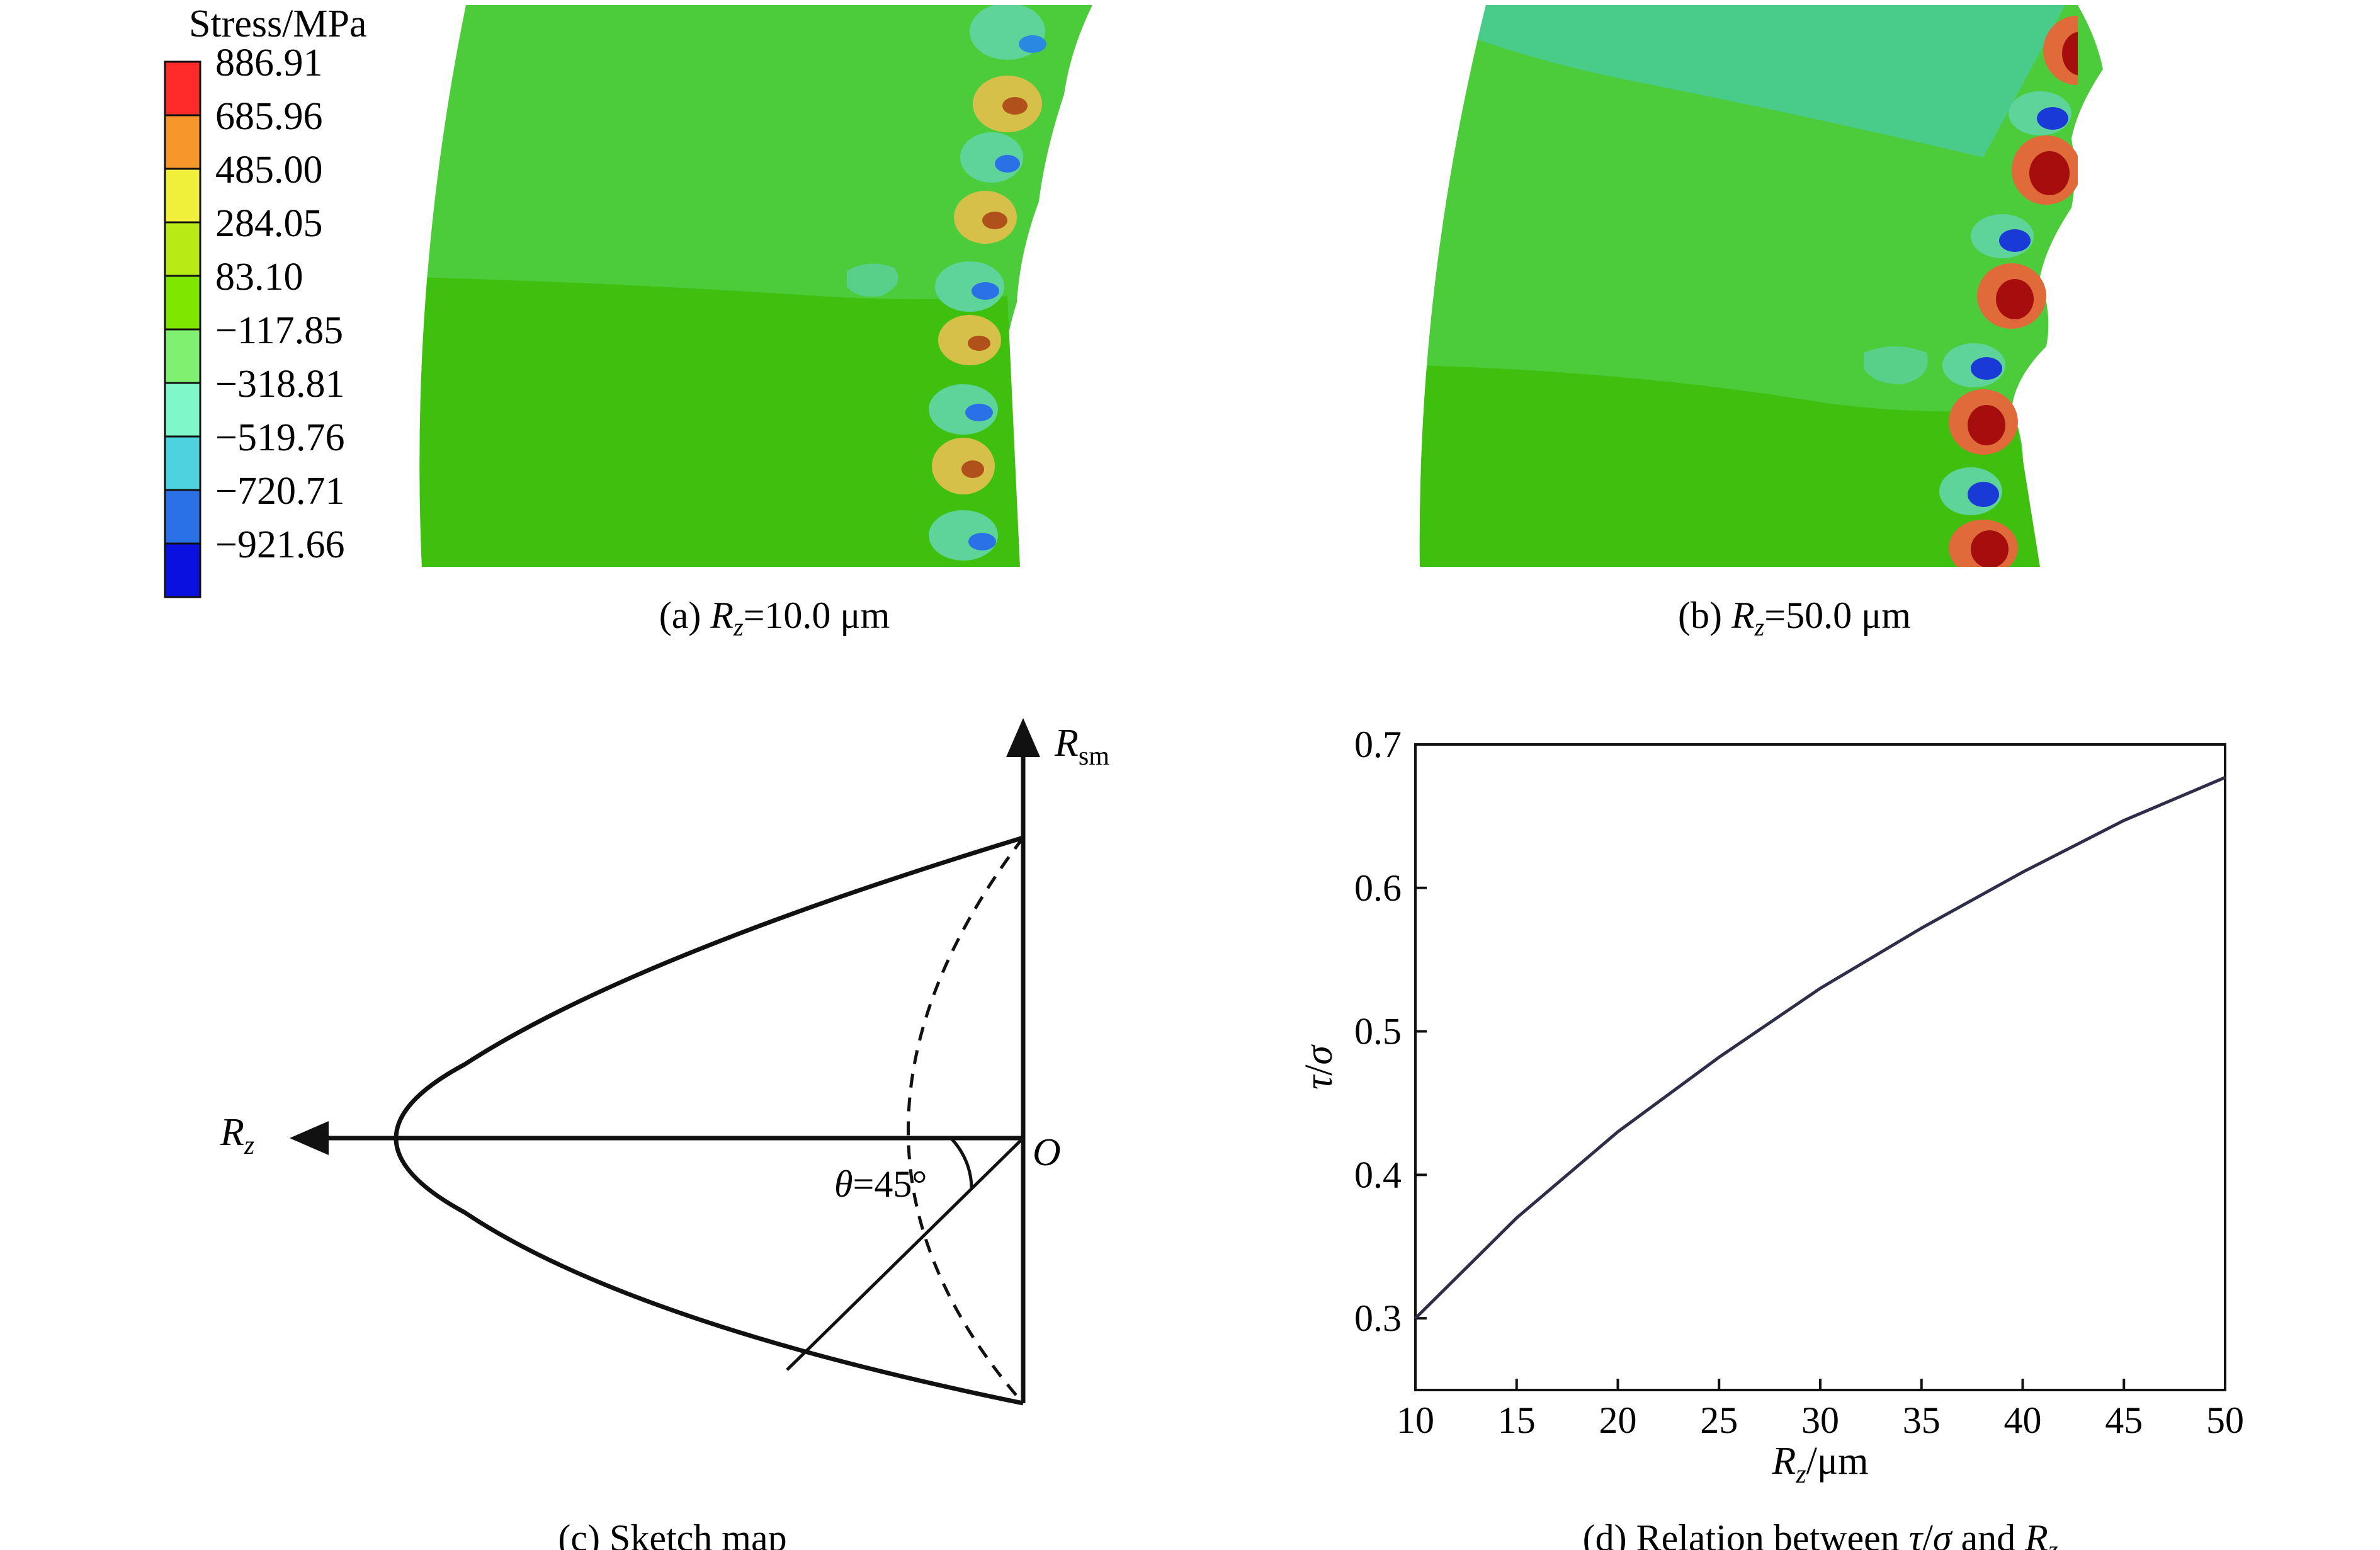 Image resolution: width=2380 pixels, height=1550 pixels. Describe the element at coordinates (1761, 286) in the screenshot. I see `contour-plot-b` at that location.